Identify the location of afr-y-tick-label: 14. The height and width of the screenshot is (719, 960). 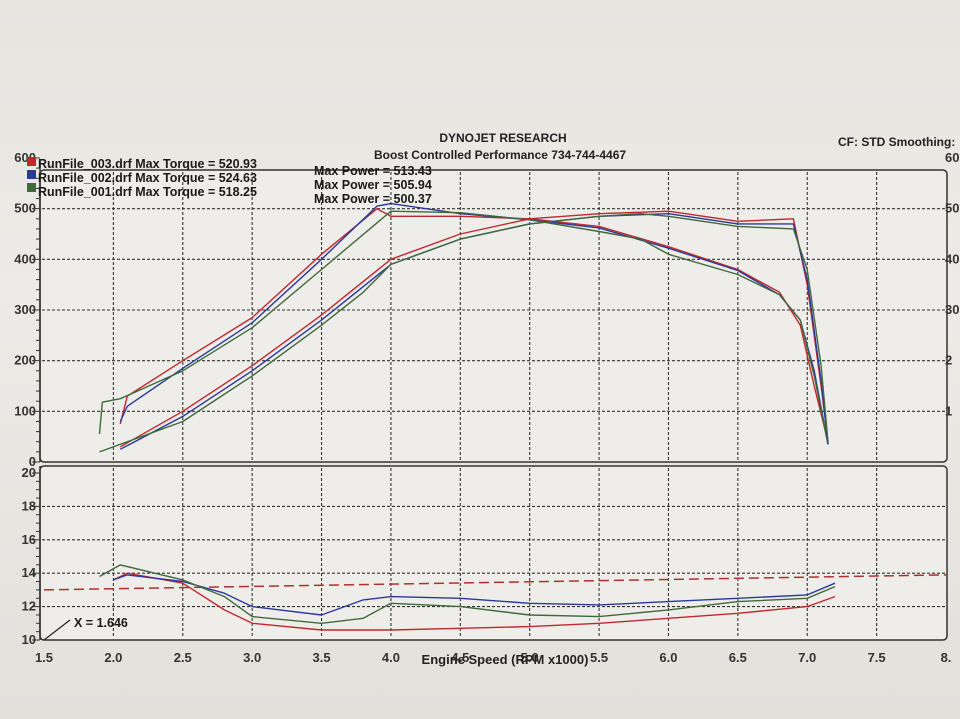
(29, 572).